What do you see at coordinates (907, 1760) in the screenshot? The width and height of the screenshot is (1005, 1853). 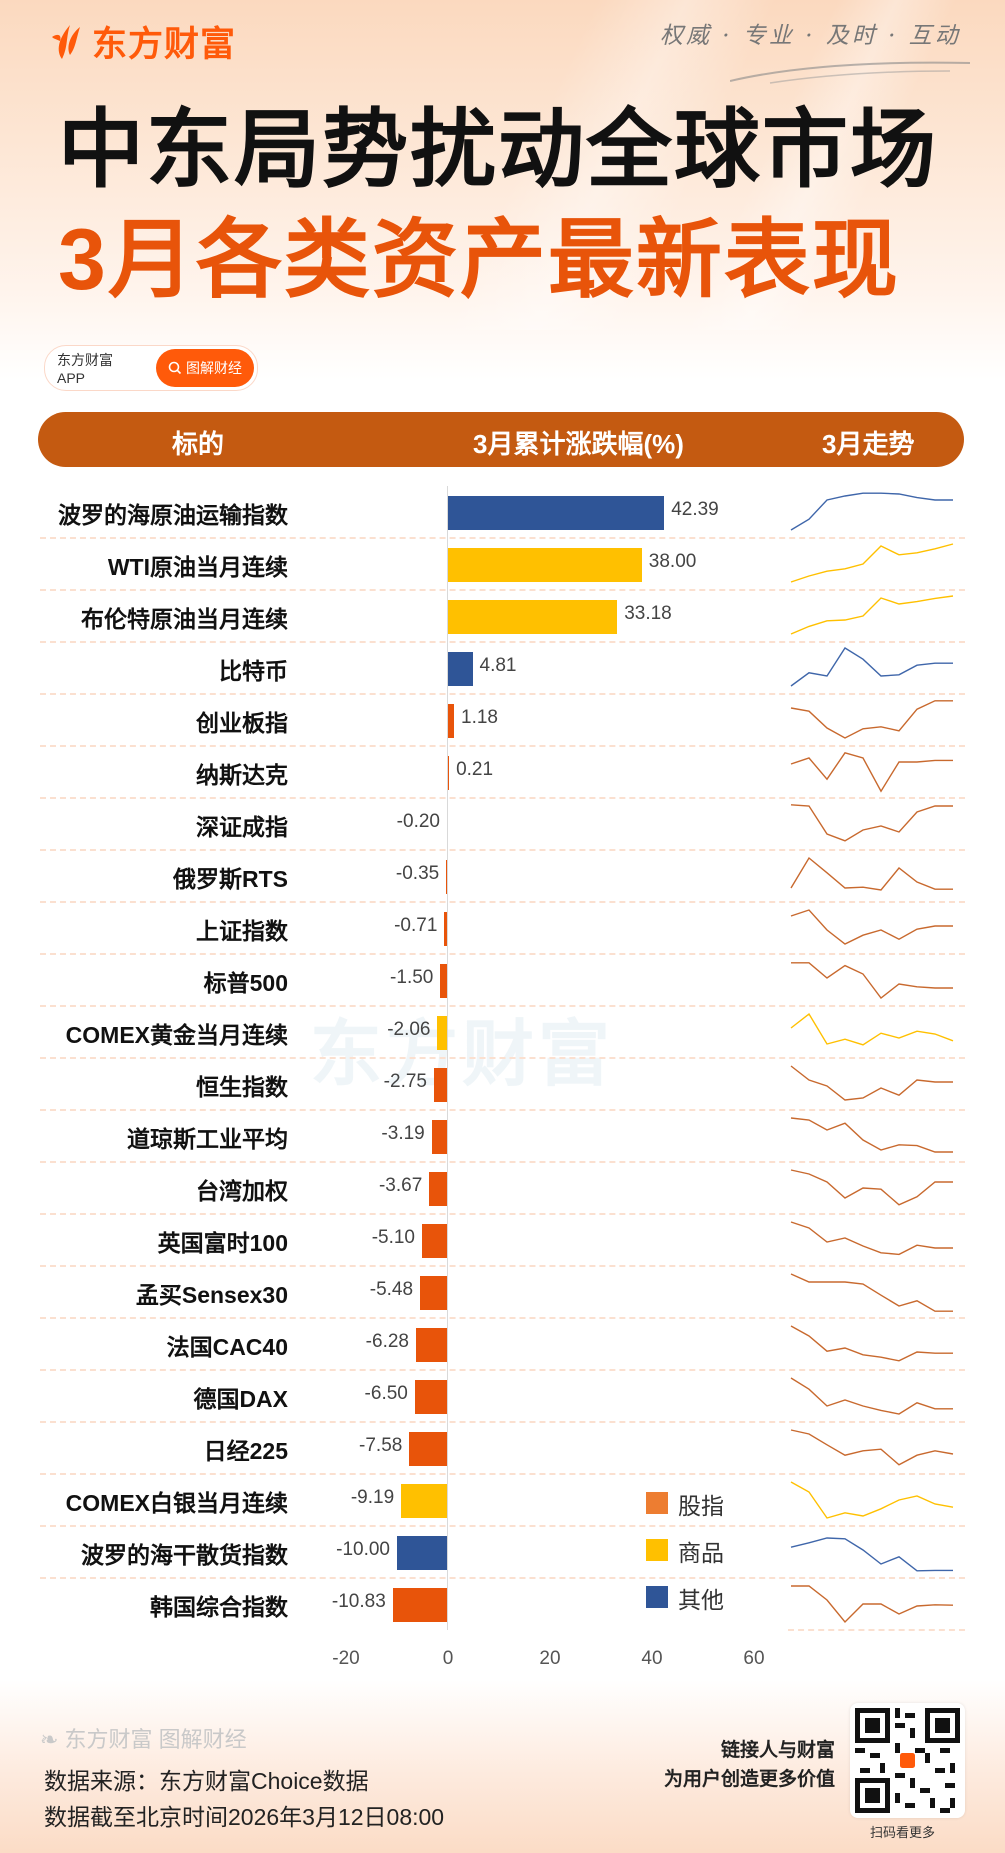 I see `qr-code` at bounding box center [907, 1760].